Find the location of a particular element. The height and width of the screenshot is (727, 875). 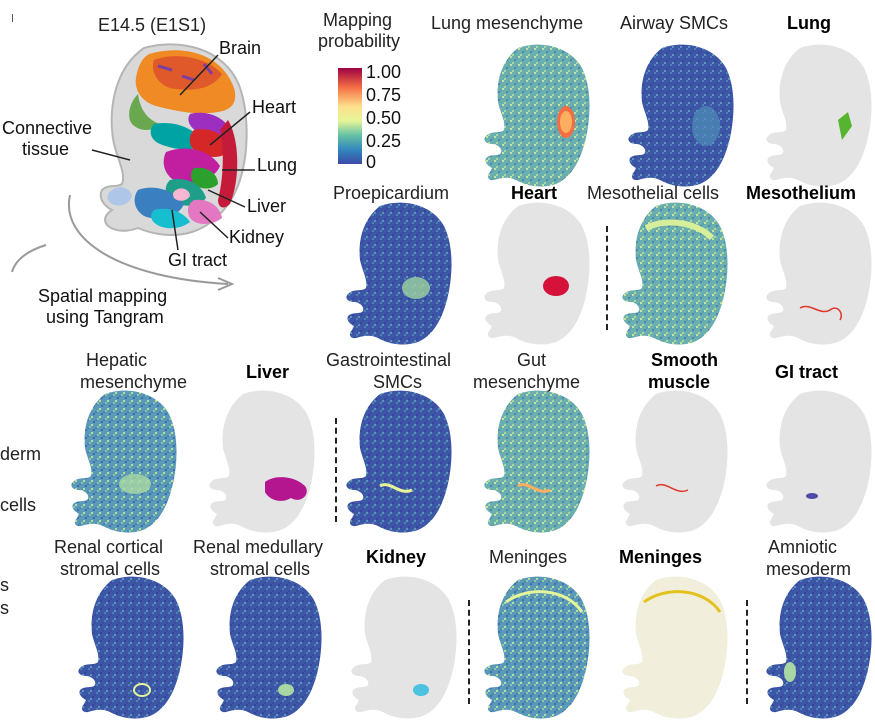

map-airway-smcs is located at coordinates (679, 115).